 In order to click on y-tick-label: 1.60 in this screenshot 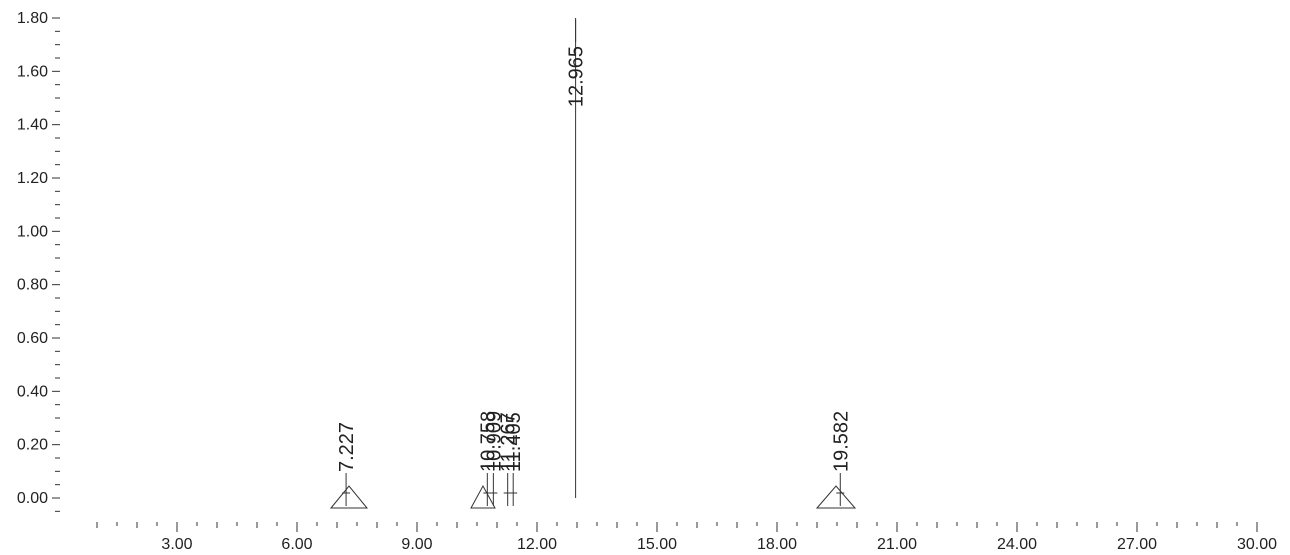, I will do `click(32, 71)`.